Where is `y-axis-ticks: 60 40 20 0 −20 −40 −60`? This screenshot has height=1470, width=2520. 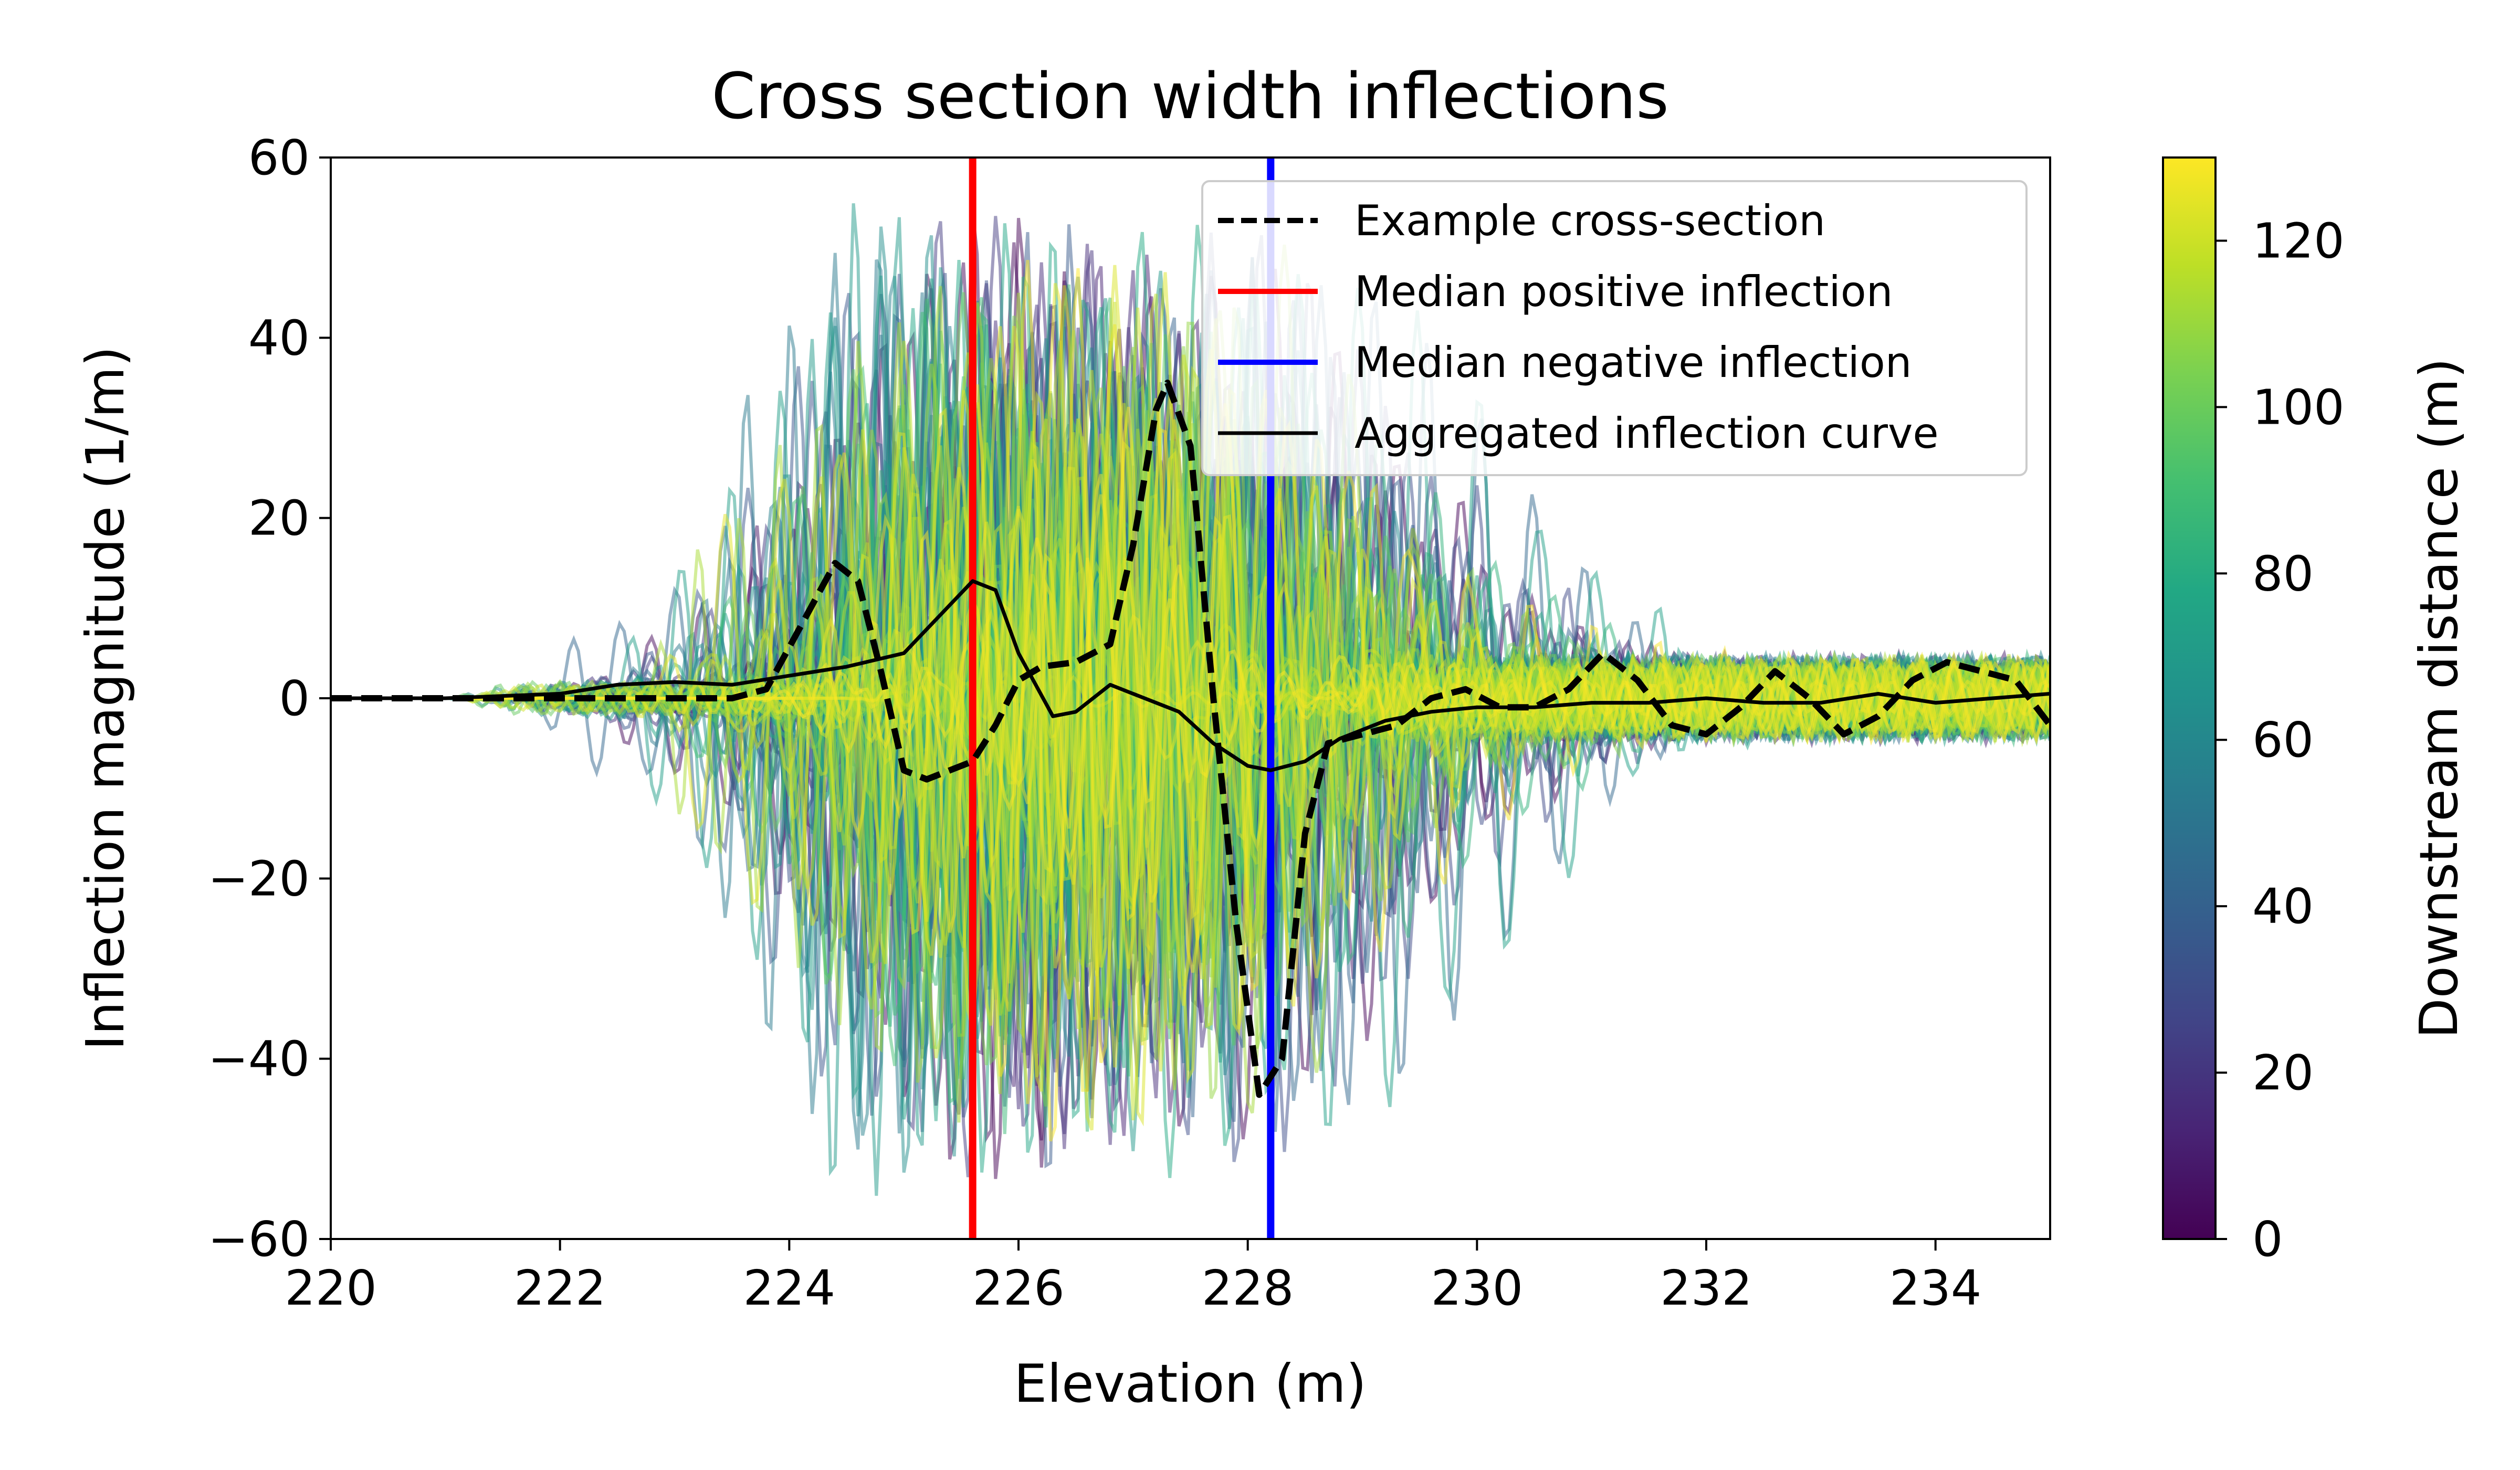
y-axis-ticks: 60 40 20 0 −20 −40 −60 is located at coordinates (269, 698).